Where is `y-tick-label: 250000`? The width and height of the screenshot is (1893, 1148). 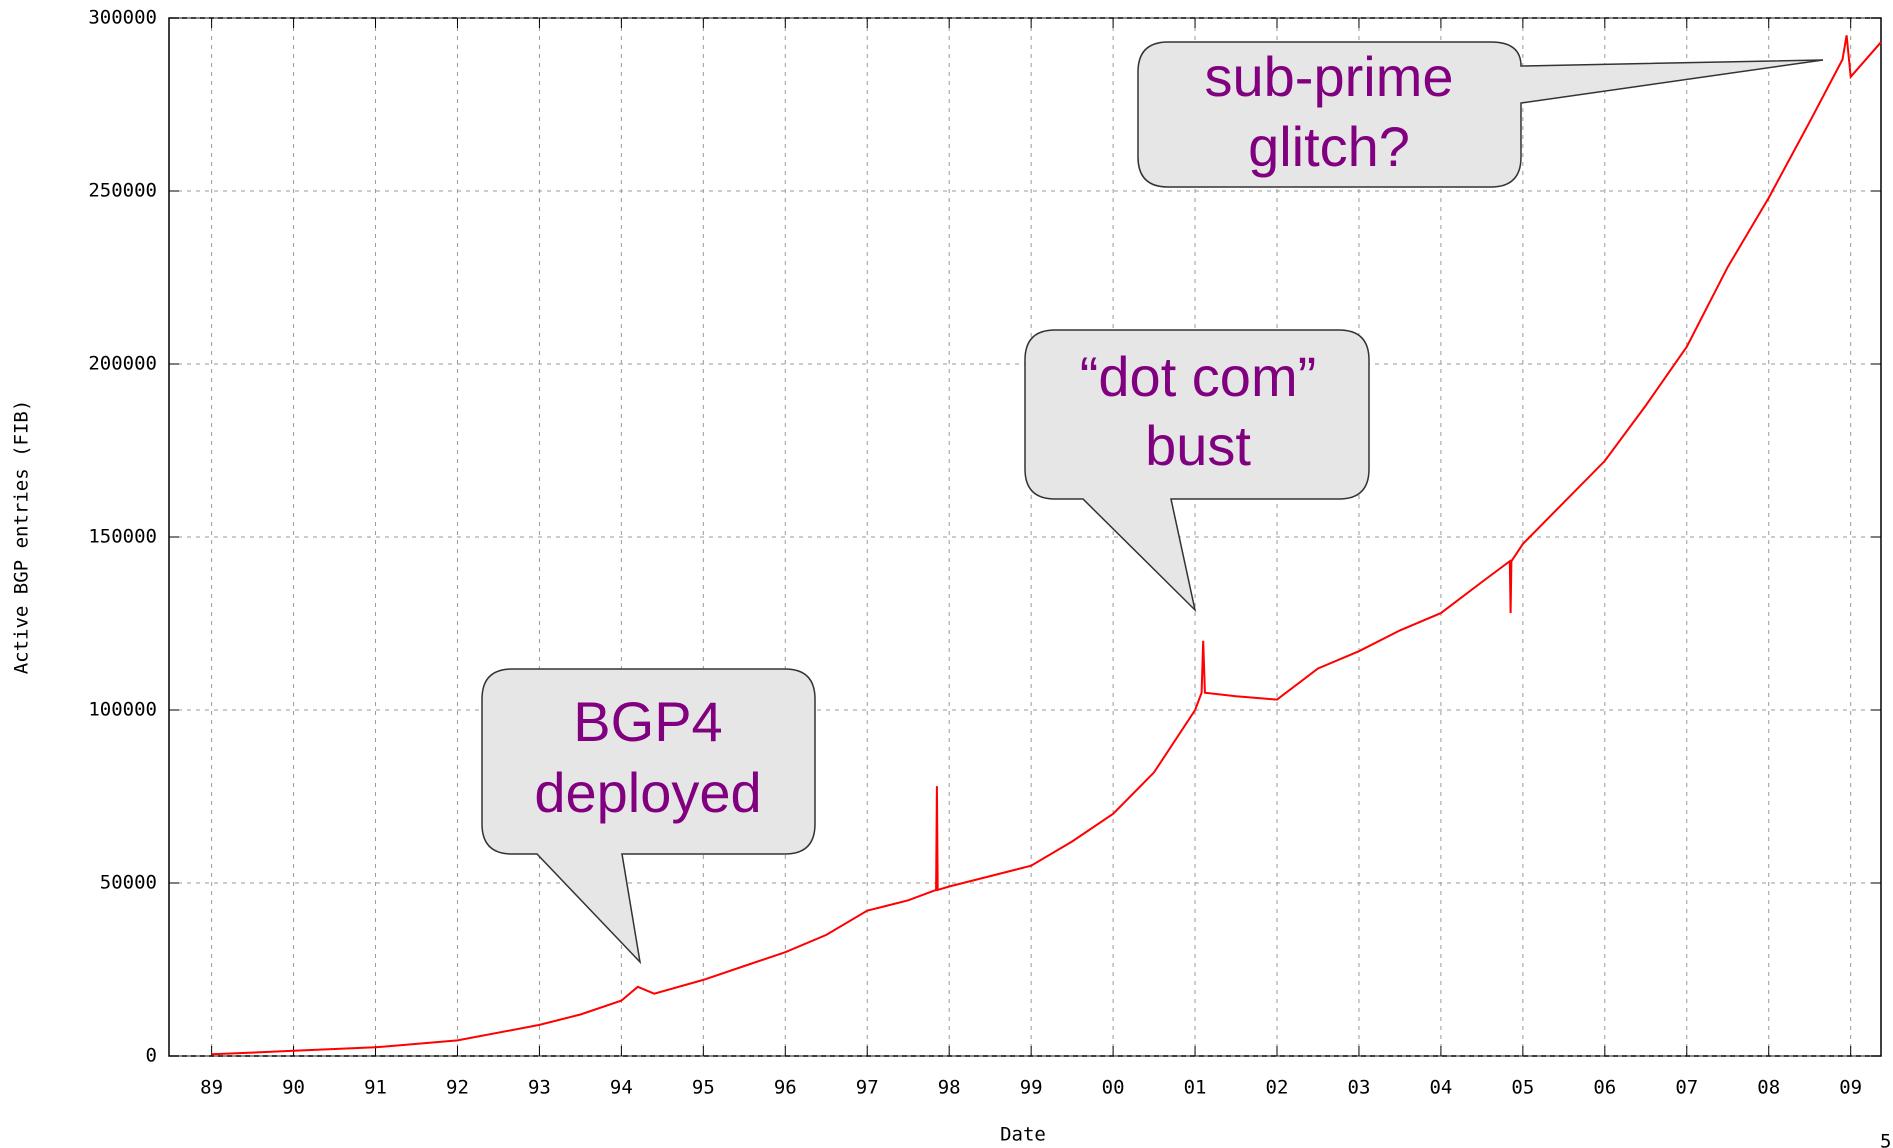 y-tick-label: 250000 is located at coordinates (122, 191).